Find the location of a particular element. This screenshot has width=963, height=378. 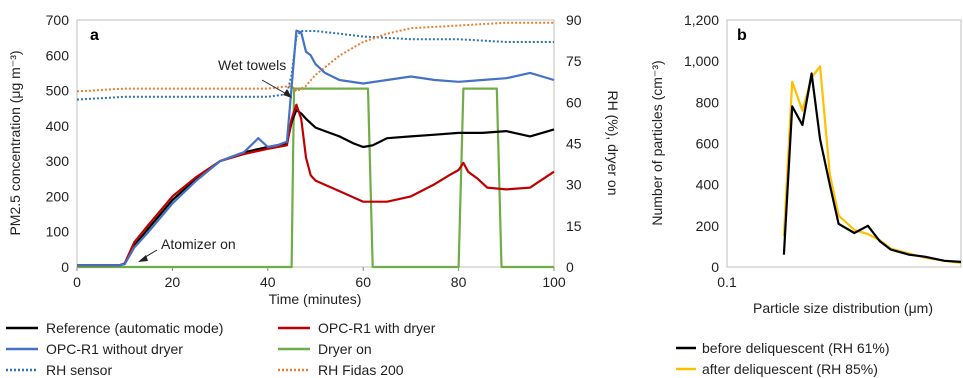

panel-a-y2-tick-label: 30 is located at coordinates (574, 185).